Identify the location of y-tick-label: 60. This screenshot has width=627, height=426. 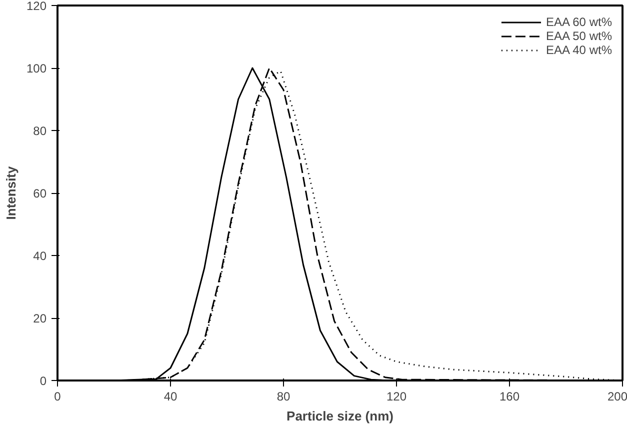
(40, 193).